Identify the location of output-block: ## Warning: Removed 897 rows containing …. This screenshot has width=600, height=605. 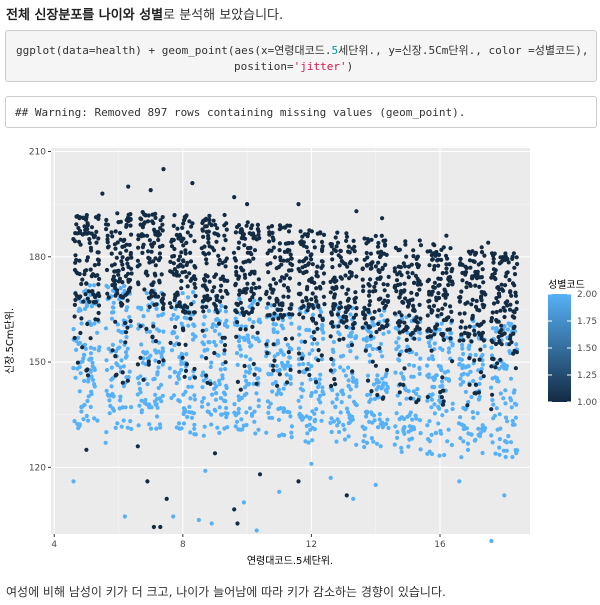
(301, 112).